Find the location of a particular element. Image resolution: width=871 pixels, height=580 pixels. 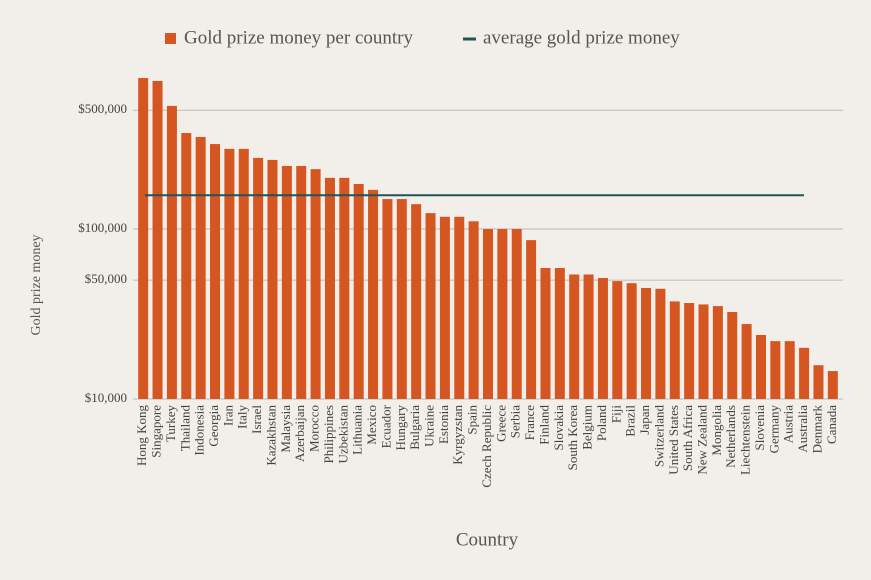

x-axis-title: Country is located at coordinates (487, 539).